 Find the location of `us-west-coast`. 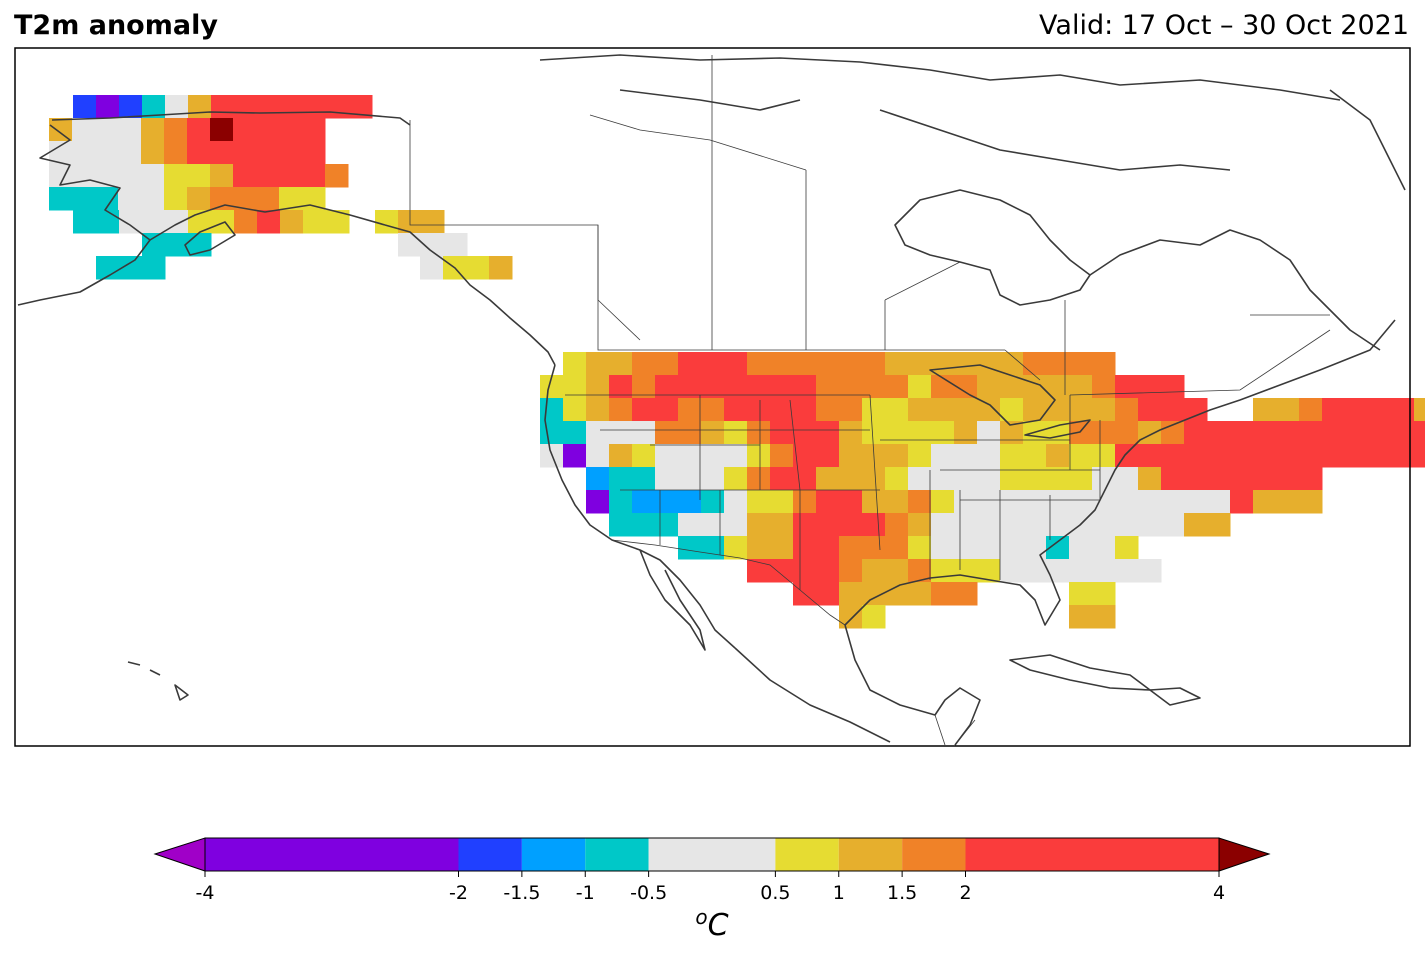

us-west-coast is located at coordinates (640, 506).